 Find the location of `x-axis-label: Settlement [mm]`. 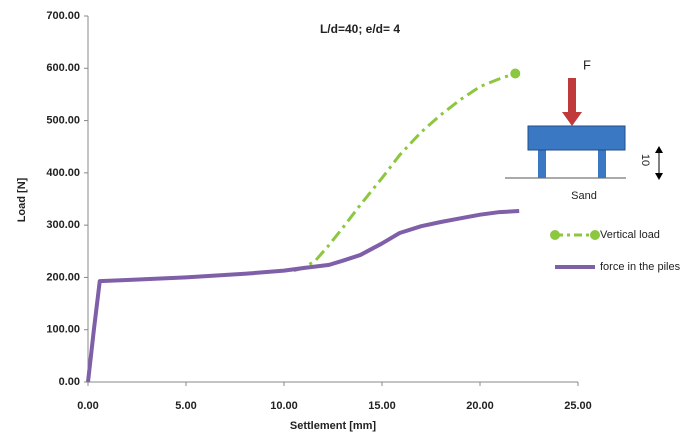

x-axis-label: Settlement [mm] is located at coordinates (333, 426).